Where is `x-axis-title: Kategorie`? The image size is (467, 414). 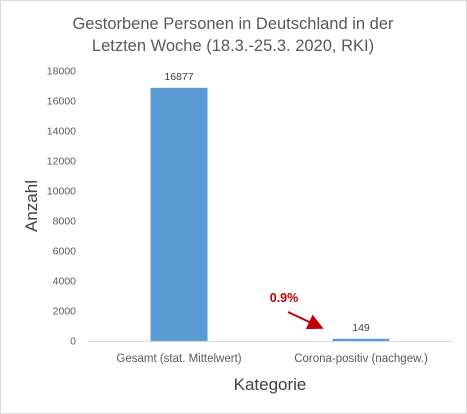
x-axis-title: Kategorie is located at coordinates (270, 384).